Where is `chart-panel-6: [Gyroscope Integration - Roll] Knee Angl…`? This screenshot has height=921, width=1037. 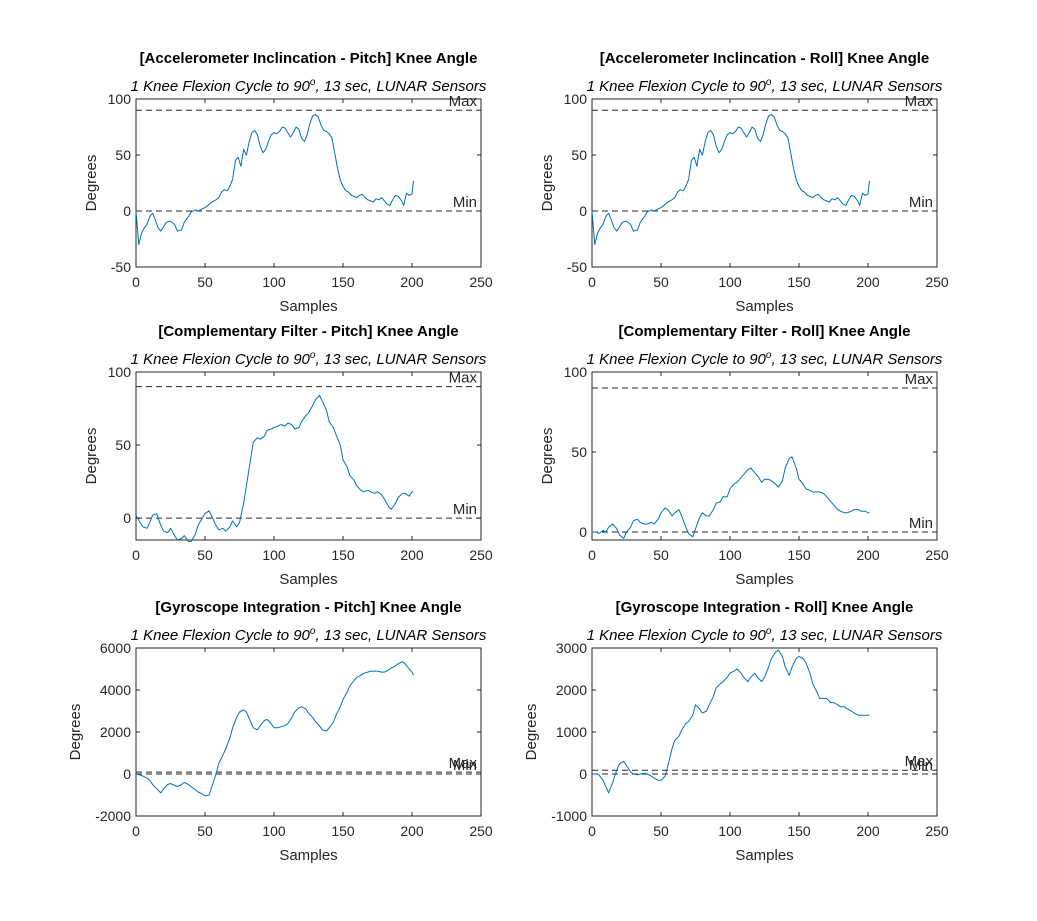 chart-panel-6: [Gyroscope Integration - Roll] Knee Angl… is located at coordinates (736, 731).